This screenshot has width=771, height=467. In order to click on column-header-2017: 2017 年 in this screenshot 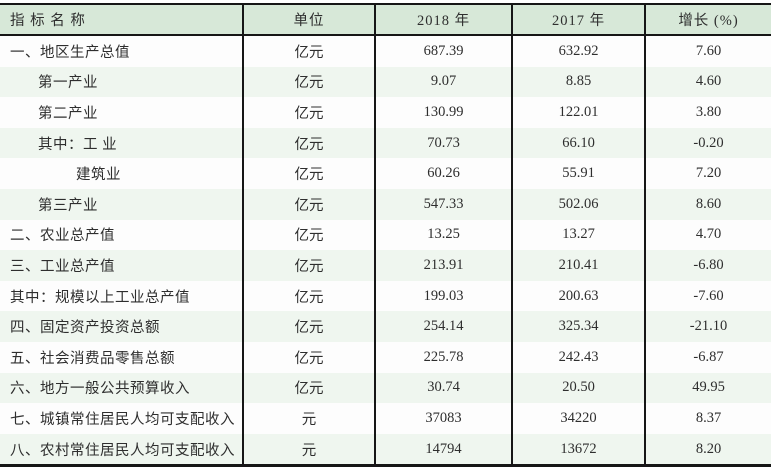, I will do `click(578, 20)`.